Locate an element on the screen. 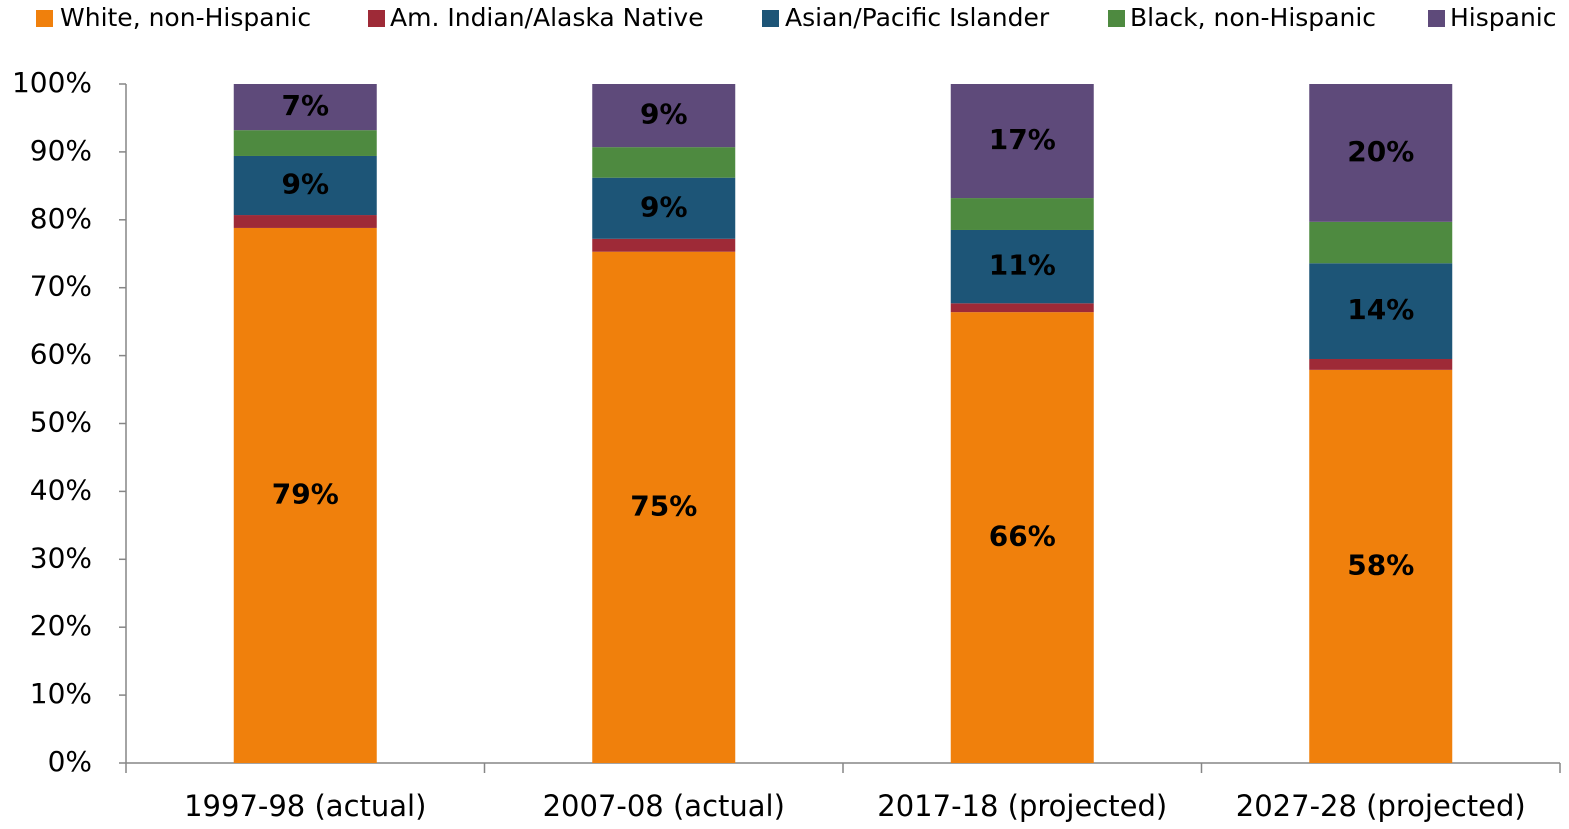 The image size is (1569, 829). y-tick-label: 0% is located at coordinates (70, 761).